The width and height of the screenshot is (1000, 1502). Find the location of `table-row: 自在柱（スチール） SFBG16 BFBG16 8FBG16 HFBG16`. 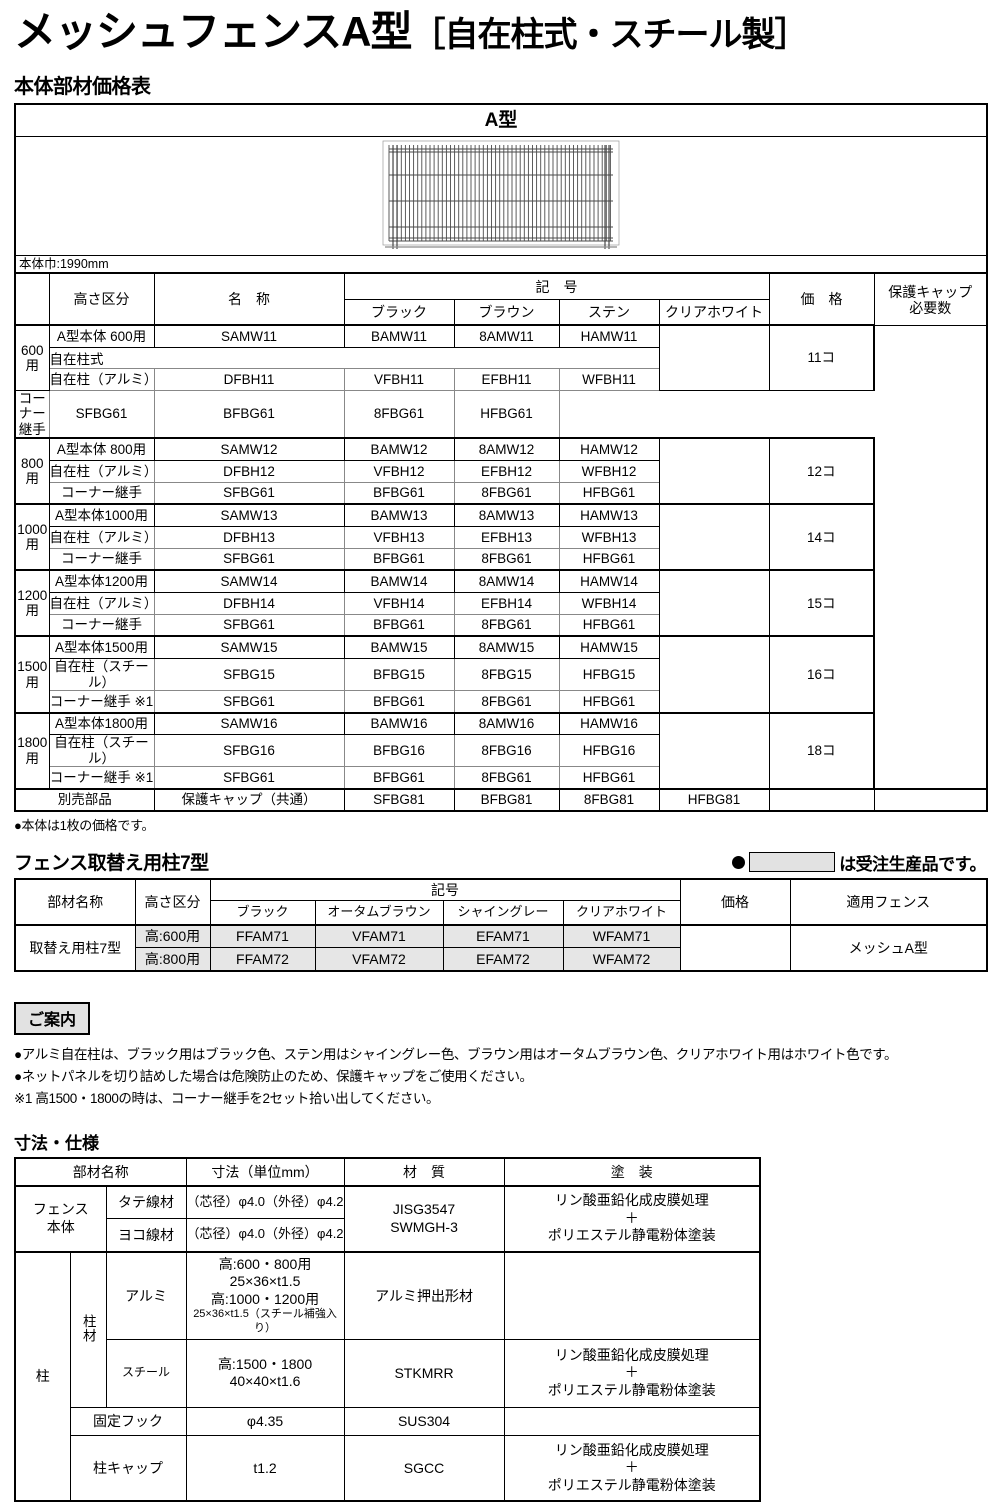

table-row: 自在柱（スチール） SFBG16 BFBG16 8FBG16 HFBG16 is located at coordinates (501, 751).